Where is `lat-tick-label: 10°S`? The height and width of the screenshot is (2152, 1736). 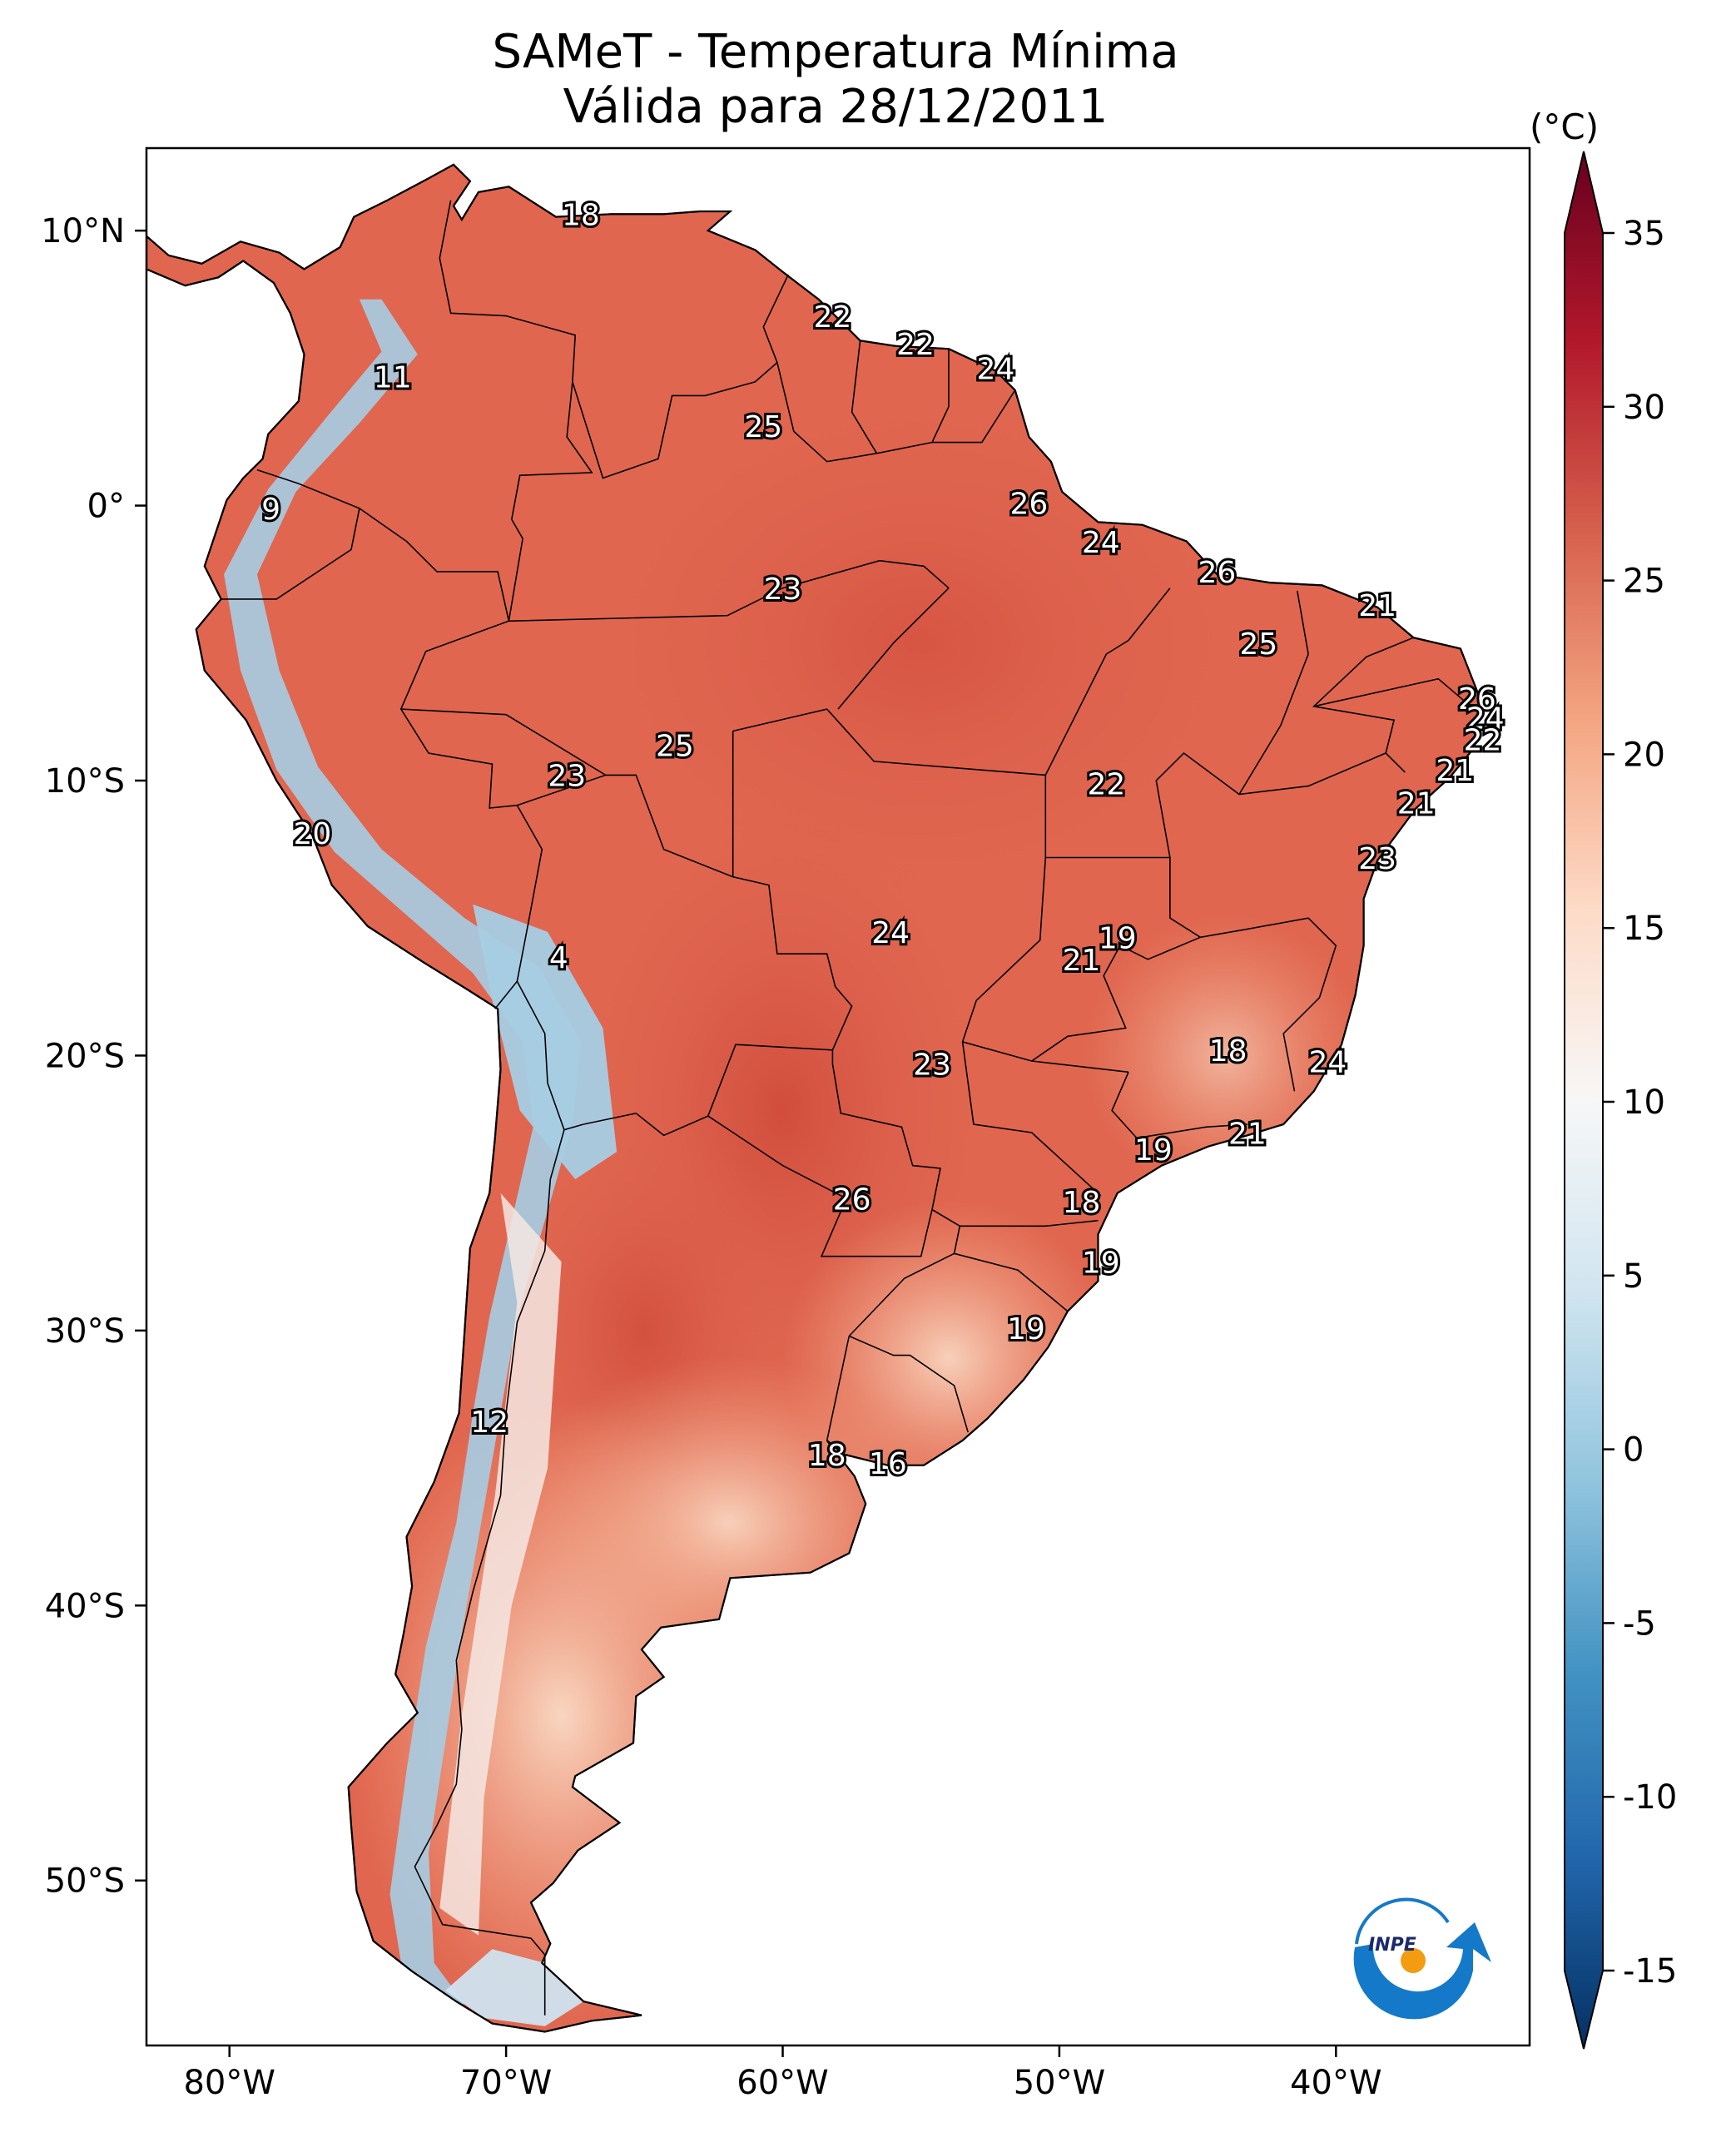
lat-tick-label: 10°S is located at coordinates (85, 781).